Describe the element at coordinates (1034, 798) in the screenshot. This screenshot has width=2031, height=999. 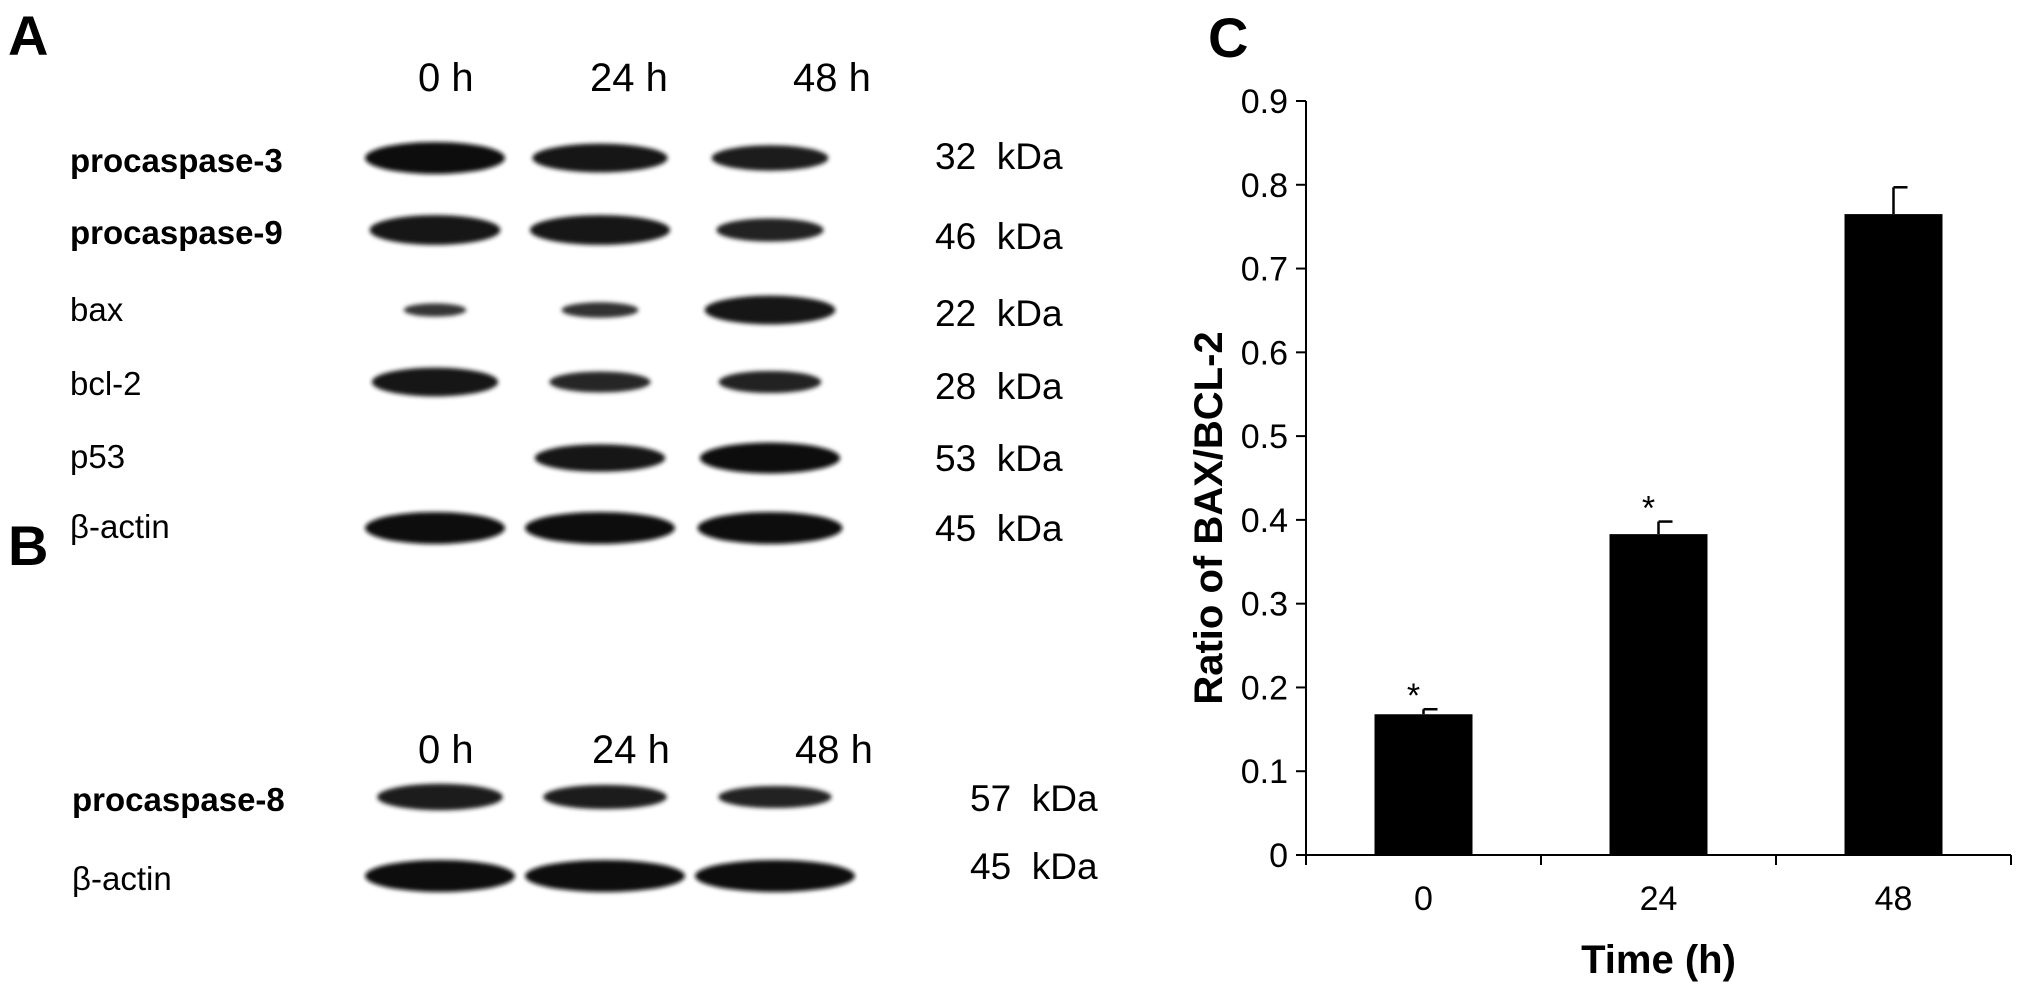
I see `blot-b-mw-procaspase-8: 57 kDa` at that location.